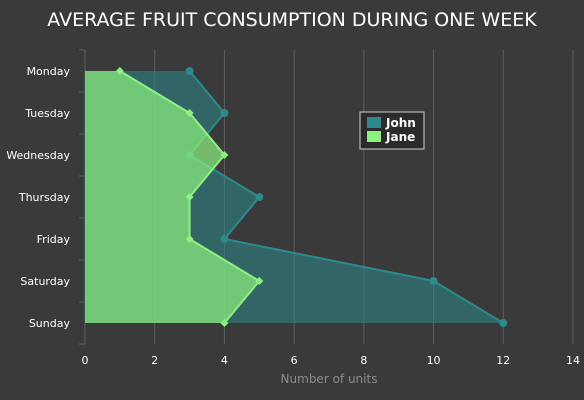 The width and height of the screenshot is (584, 400). What do you see at coordinates (374, 136) in the screenshot?
I see `legend-swatch-jane` at bounding box center [374, 136].